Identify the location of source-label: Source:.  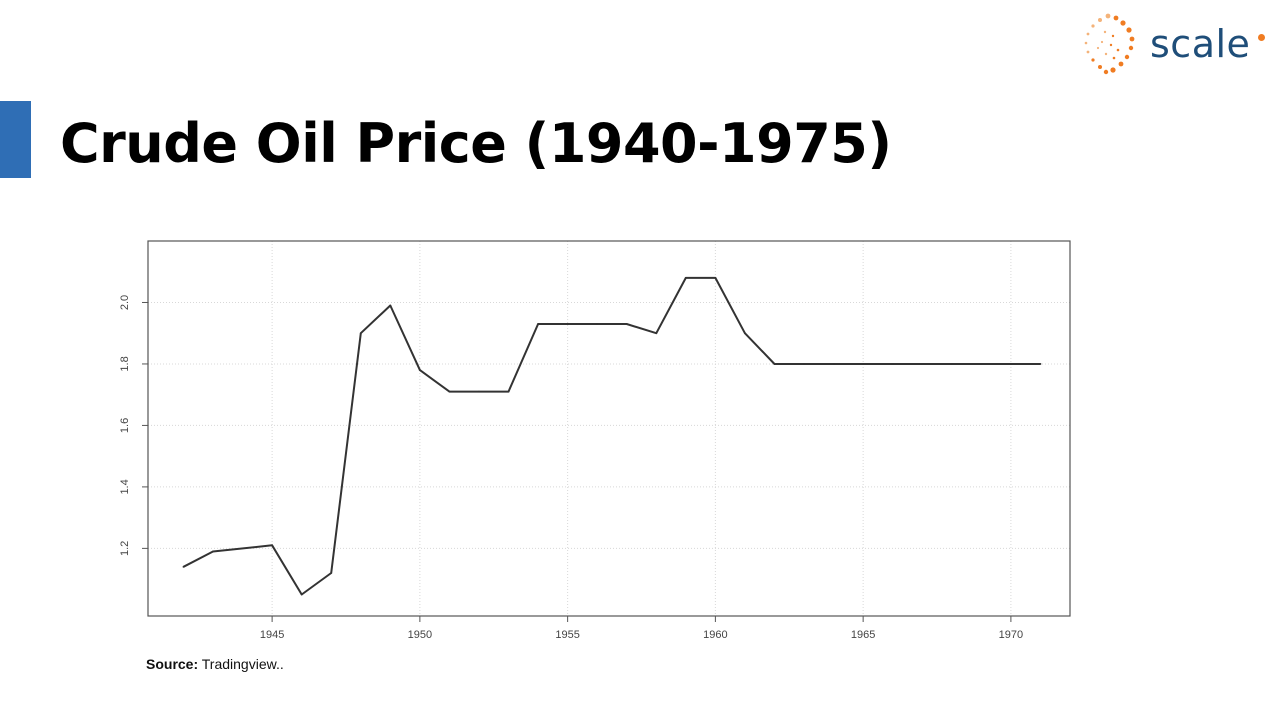
(172, 664).